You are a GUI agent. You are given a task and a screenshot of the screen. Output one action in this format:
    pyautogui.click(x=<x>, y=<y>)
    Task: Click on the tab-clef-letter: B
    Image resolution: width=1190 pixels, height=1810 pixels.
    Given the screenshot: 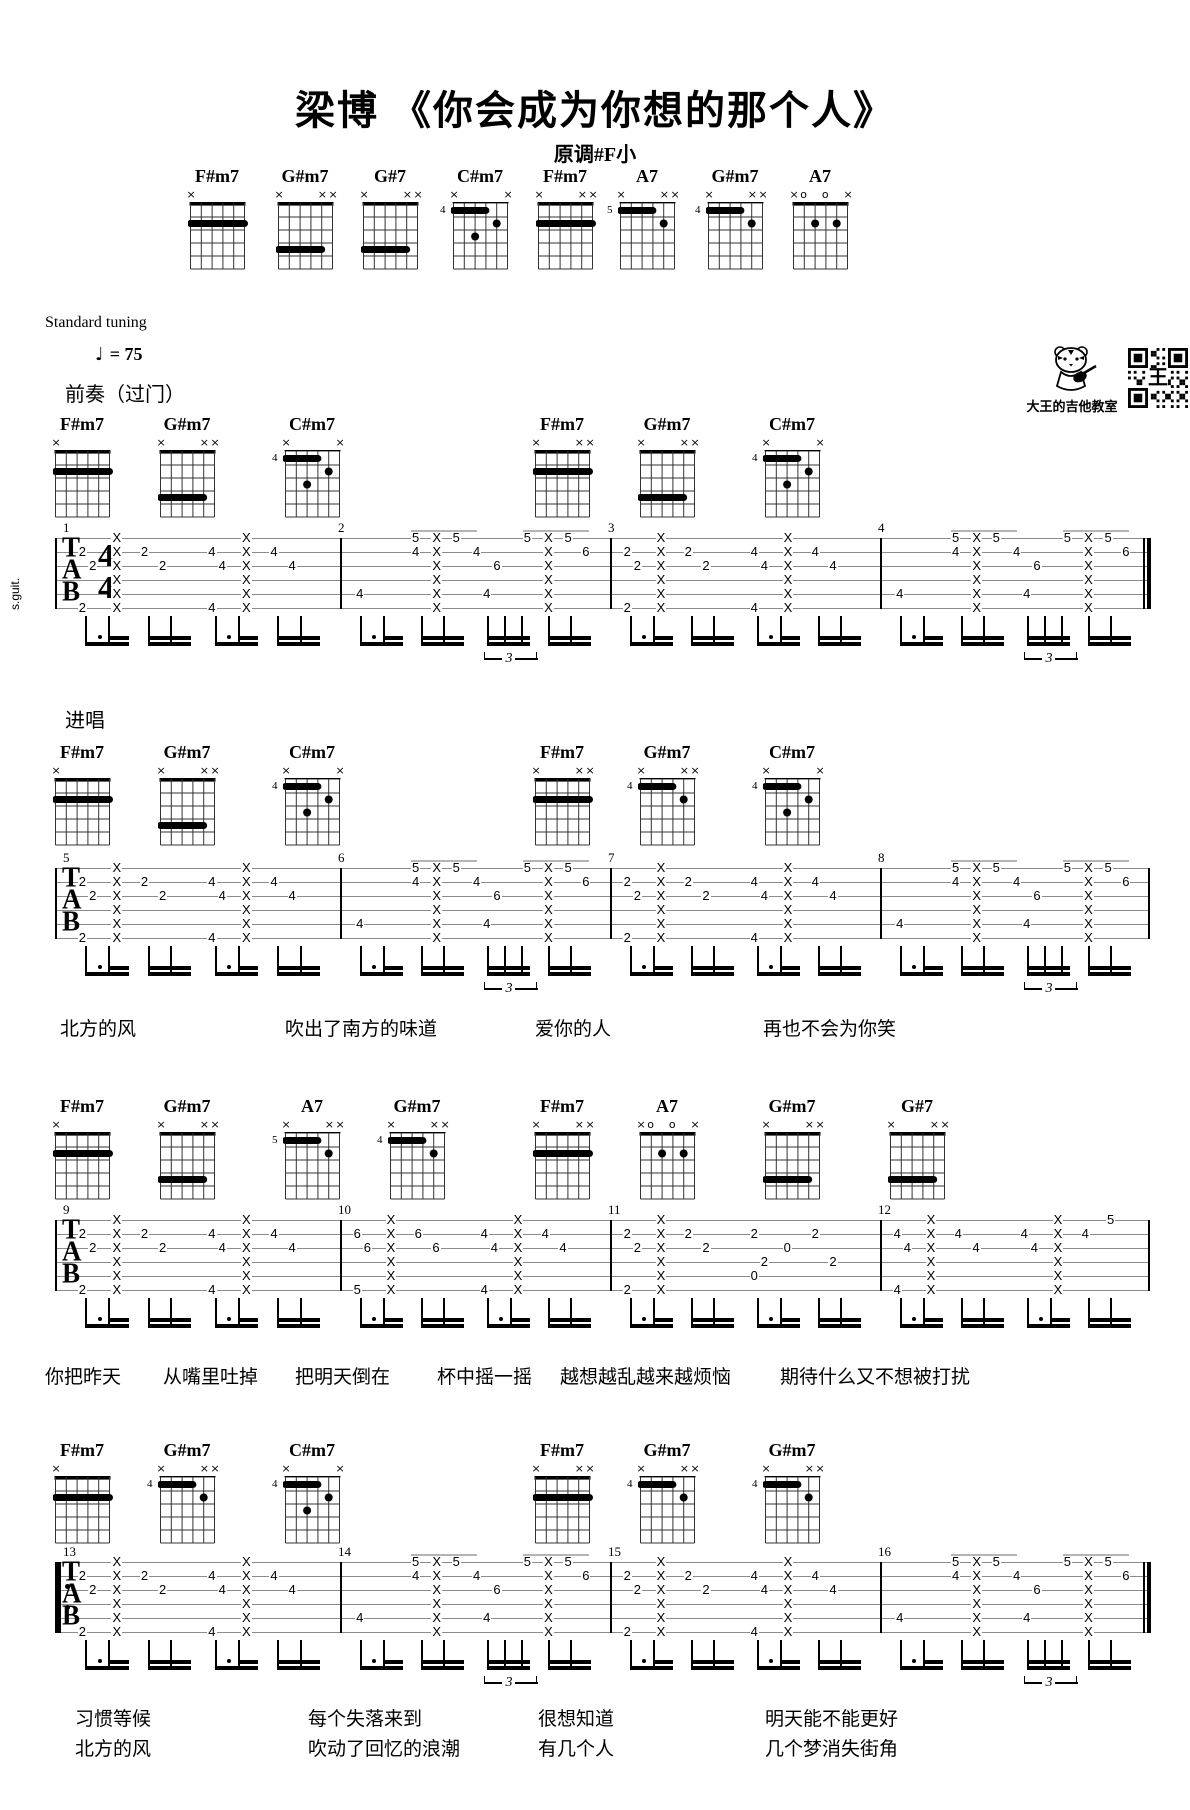 What is the action you would take?
    pyautogui.click(x=71, y=921)
    